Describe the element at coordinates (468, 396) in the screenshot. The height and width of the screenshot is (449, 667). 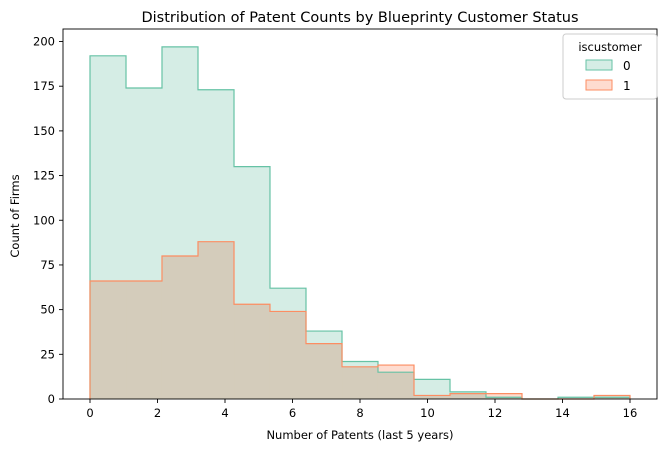
I see `bar-s1-bin10` at that location.